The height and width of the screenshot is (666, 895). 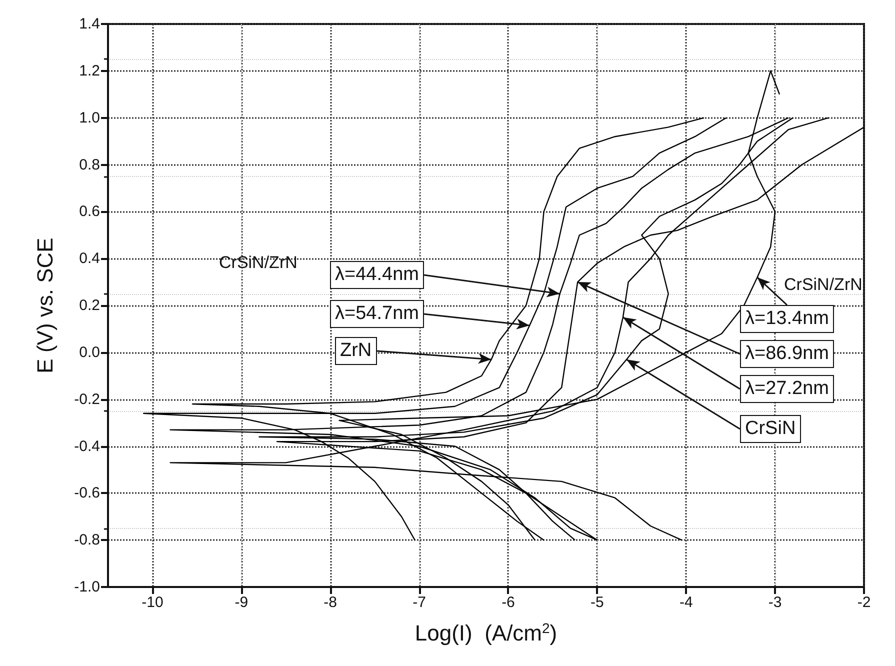 I want to click on y-axis-title: E (V) vs. SCE, so click(x=45, y=306).